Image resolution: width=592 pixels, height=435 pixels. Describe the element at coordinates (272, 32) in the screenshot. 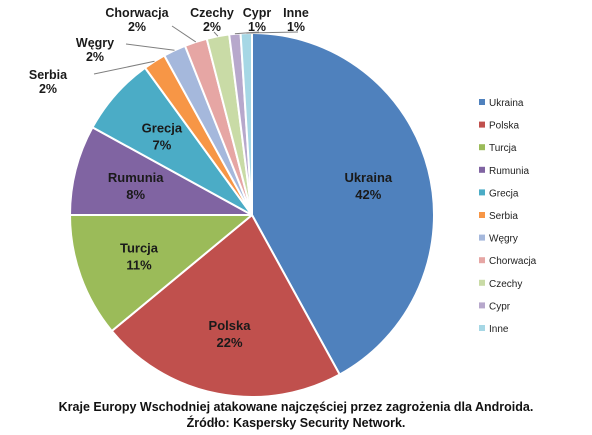

I see `leader-line-inne` at that location.